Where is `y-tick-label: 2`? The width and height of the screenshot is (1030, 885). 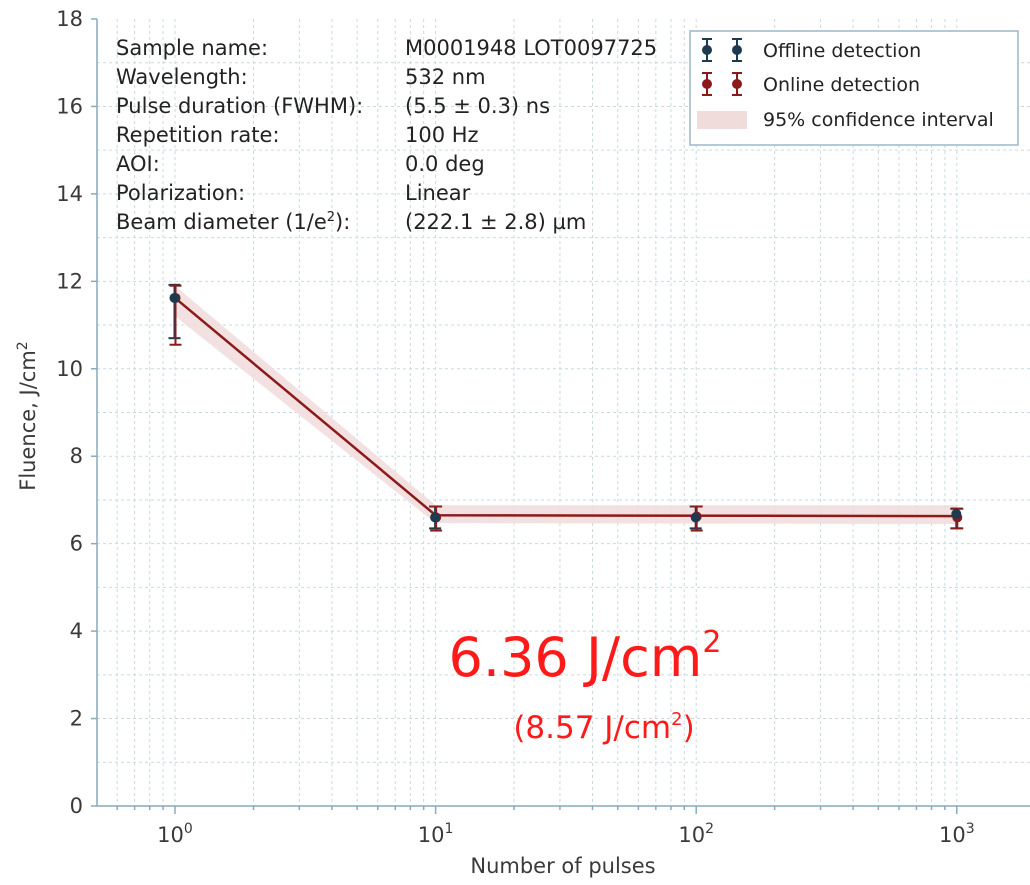
y-tick-label: 2 is located at coordinates (76, 719).